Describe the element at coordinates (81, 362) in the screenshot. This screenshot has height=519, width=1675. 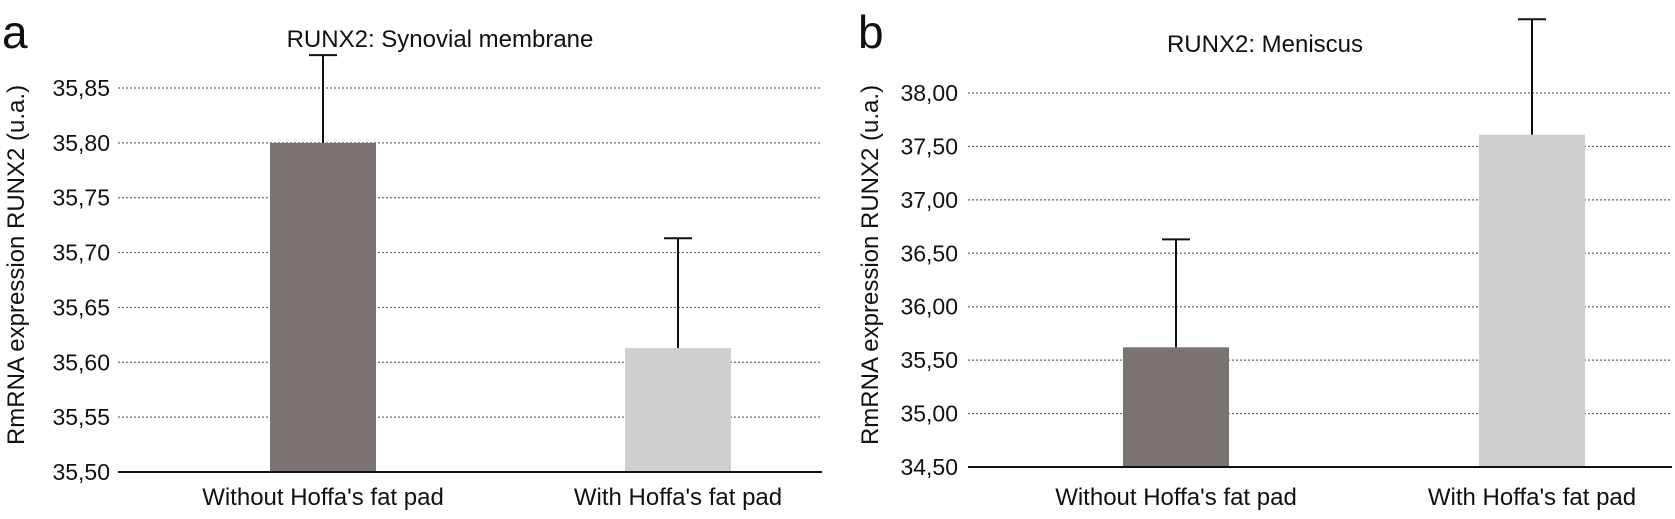
I see `y-tick-label-a: 35,60` at that location.